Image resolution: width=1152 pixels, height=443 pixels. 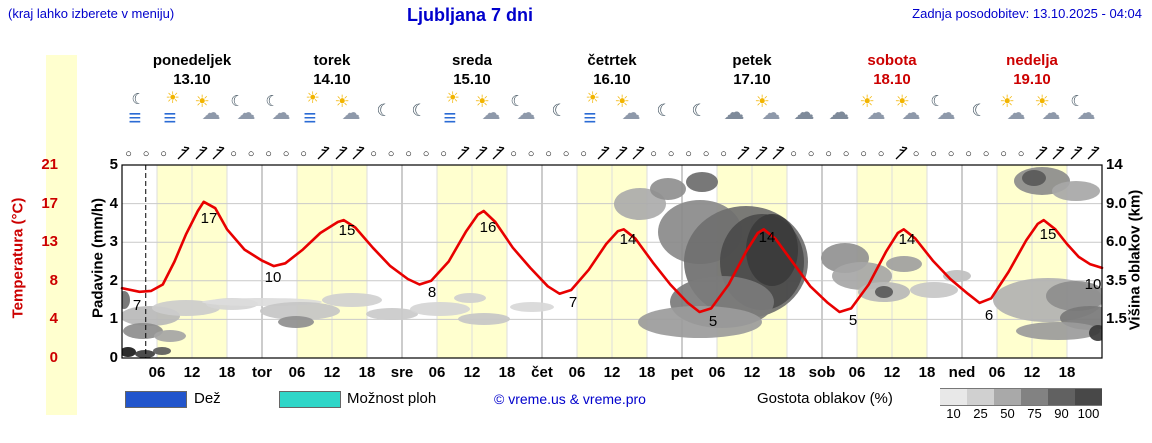 What do you see at coordinates (488, 227) in the screenshot?
I see `temp-value-label: 16` at bounding box center [488, 227].